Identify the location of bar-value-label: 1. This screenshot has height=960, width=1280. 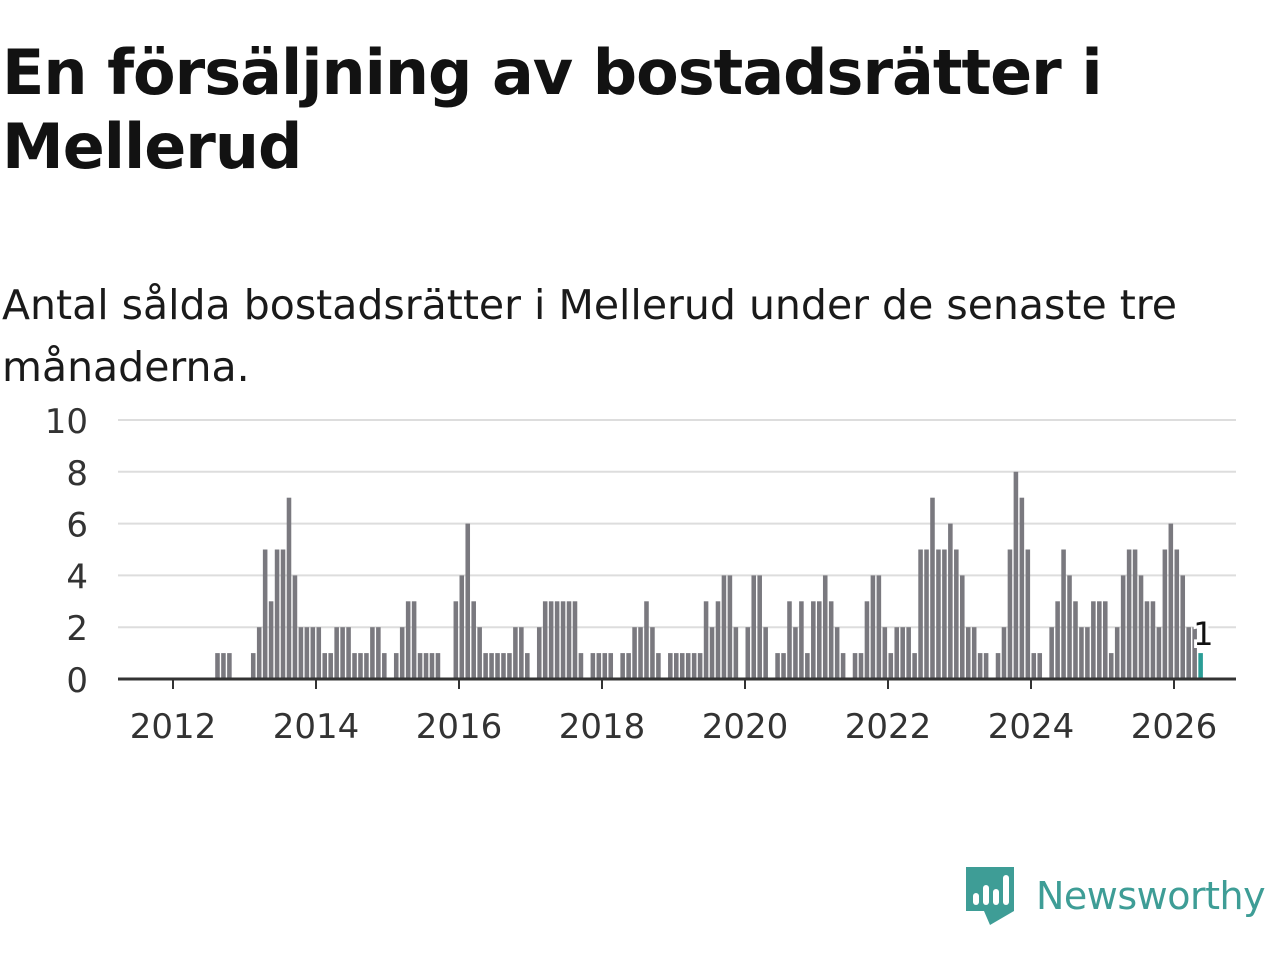
(1203, 634).